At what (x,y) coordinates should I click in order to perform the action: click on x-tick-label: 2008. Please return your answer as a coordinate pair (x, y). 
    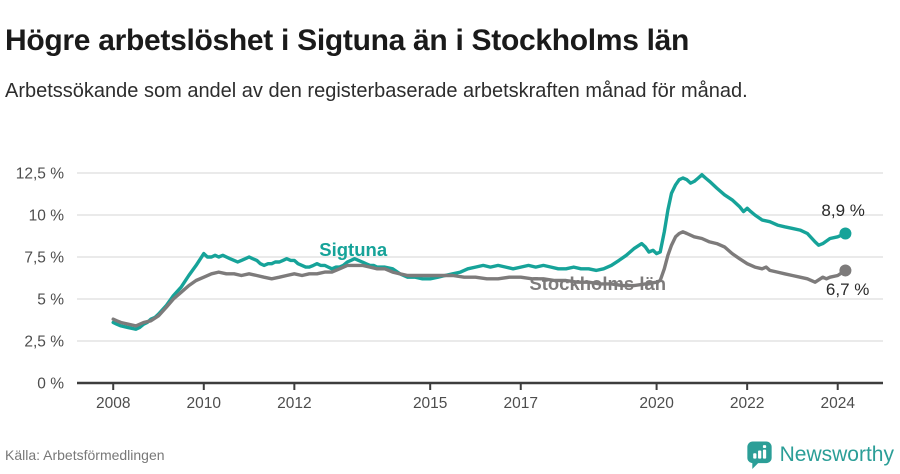
    Looking at the image, I should click on (113, 403).